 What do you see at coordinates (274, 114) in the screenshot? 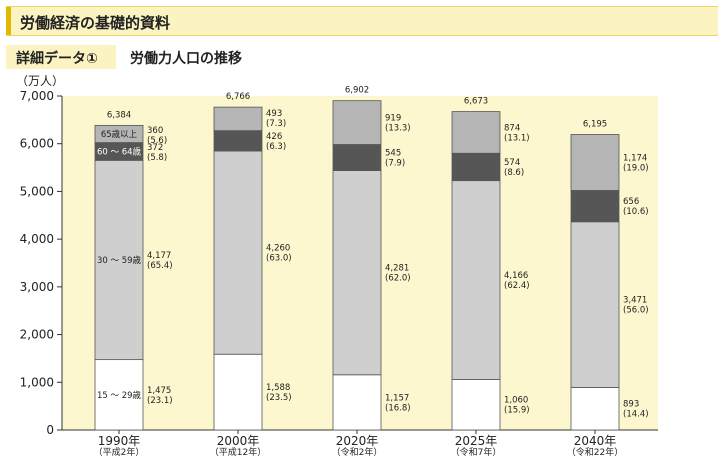
I see `segment-value-label: 493` at bounding box center [274, 114].